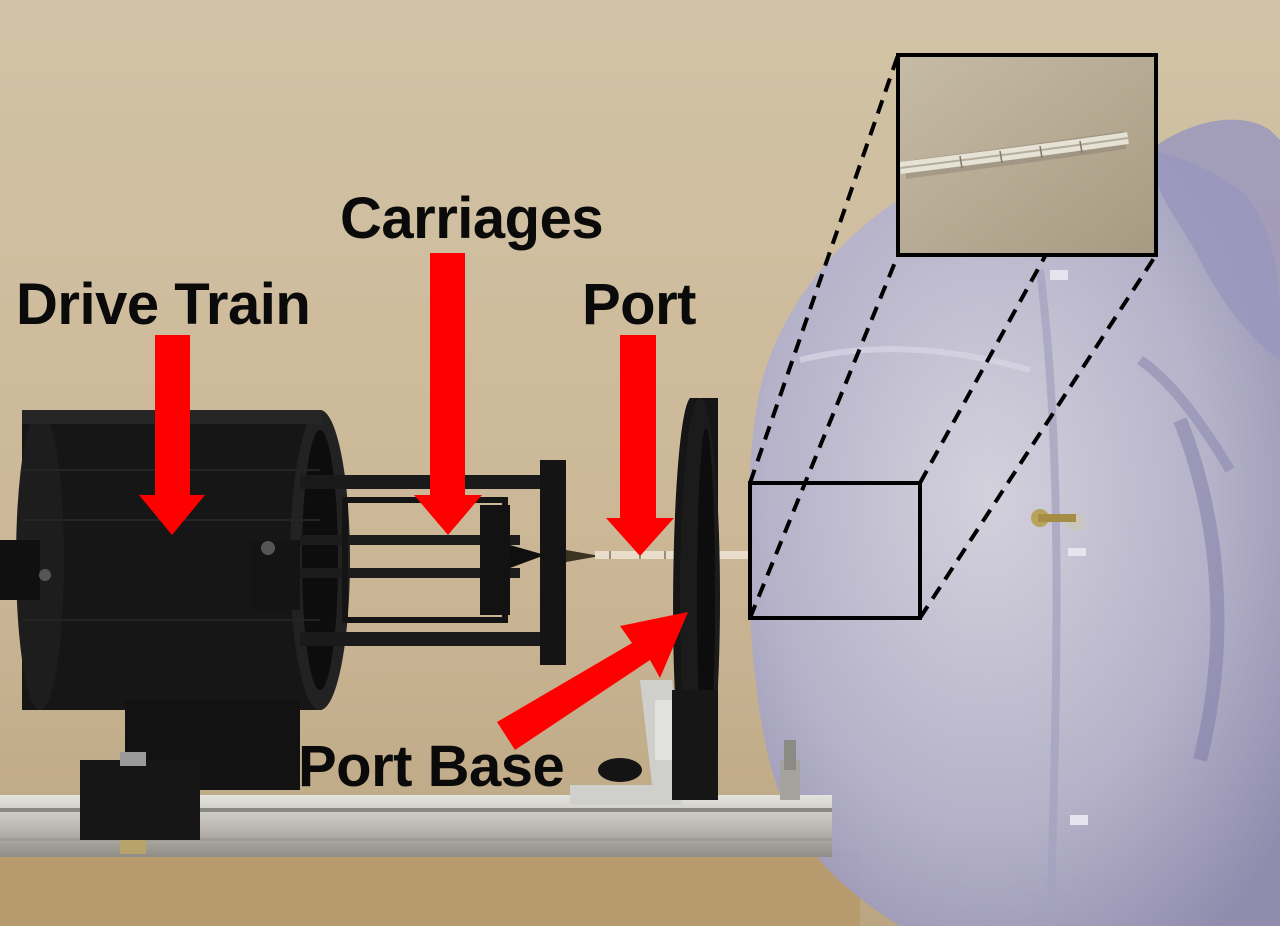  I want to click on port-base-bracket, so click(685, 742).